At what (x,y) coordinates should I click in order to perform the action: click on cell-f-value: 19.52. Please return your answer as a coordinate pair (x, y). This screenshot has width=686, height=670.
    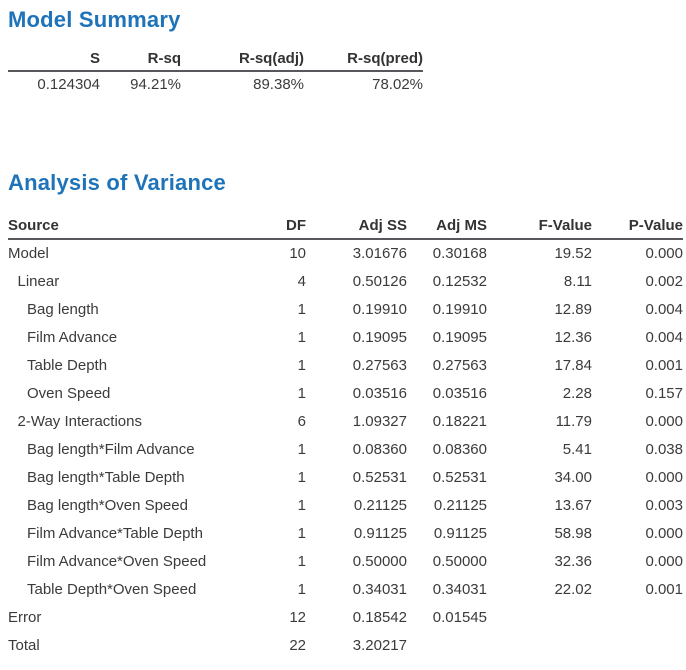
    Looking at the image, I should click on (573, 253).